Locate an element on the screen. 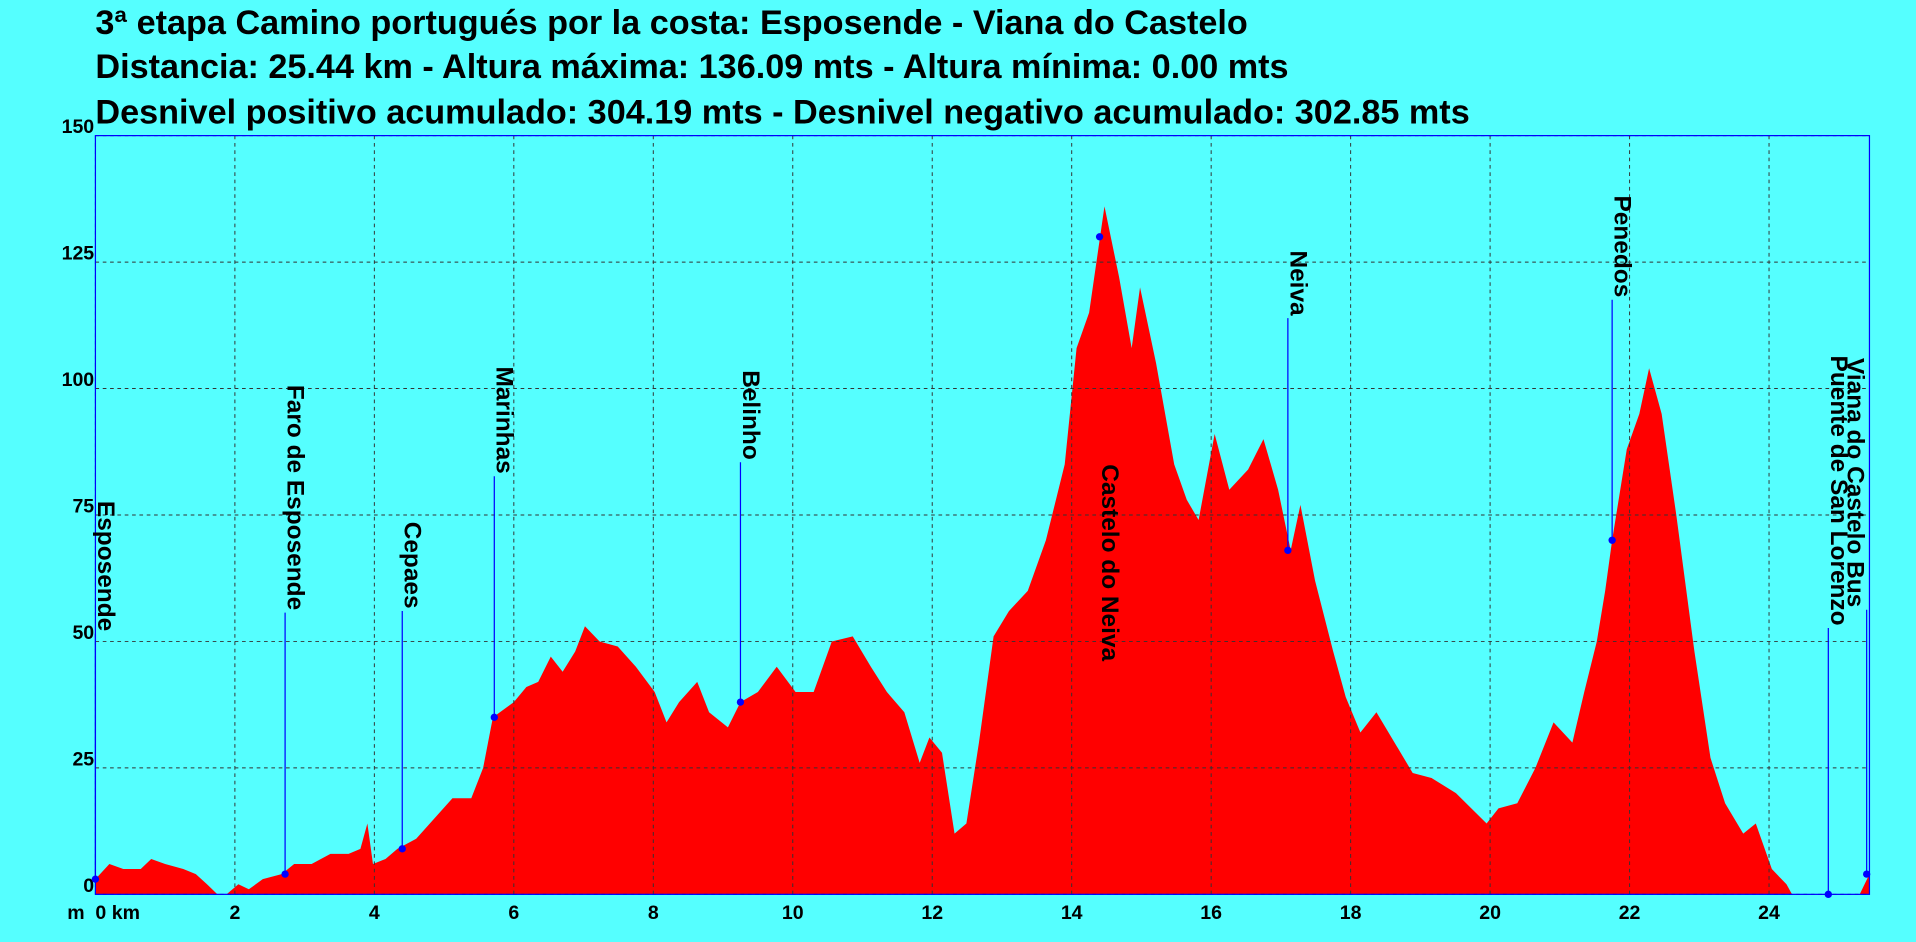 This screenshot has height=942, width=1916. waypoint-label: Esposende is located at coordinates (105, 566).